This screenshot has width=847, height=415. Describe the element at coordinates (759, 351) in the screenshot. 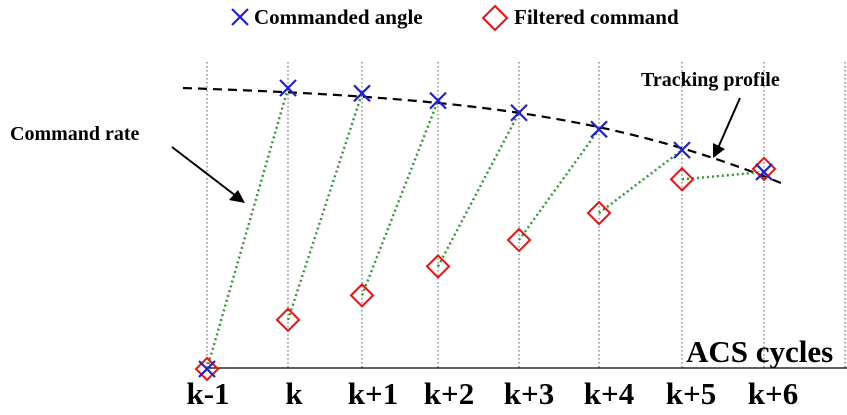

I see `acs-cycles-axis-title: ACS cycles` at that location.